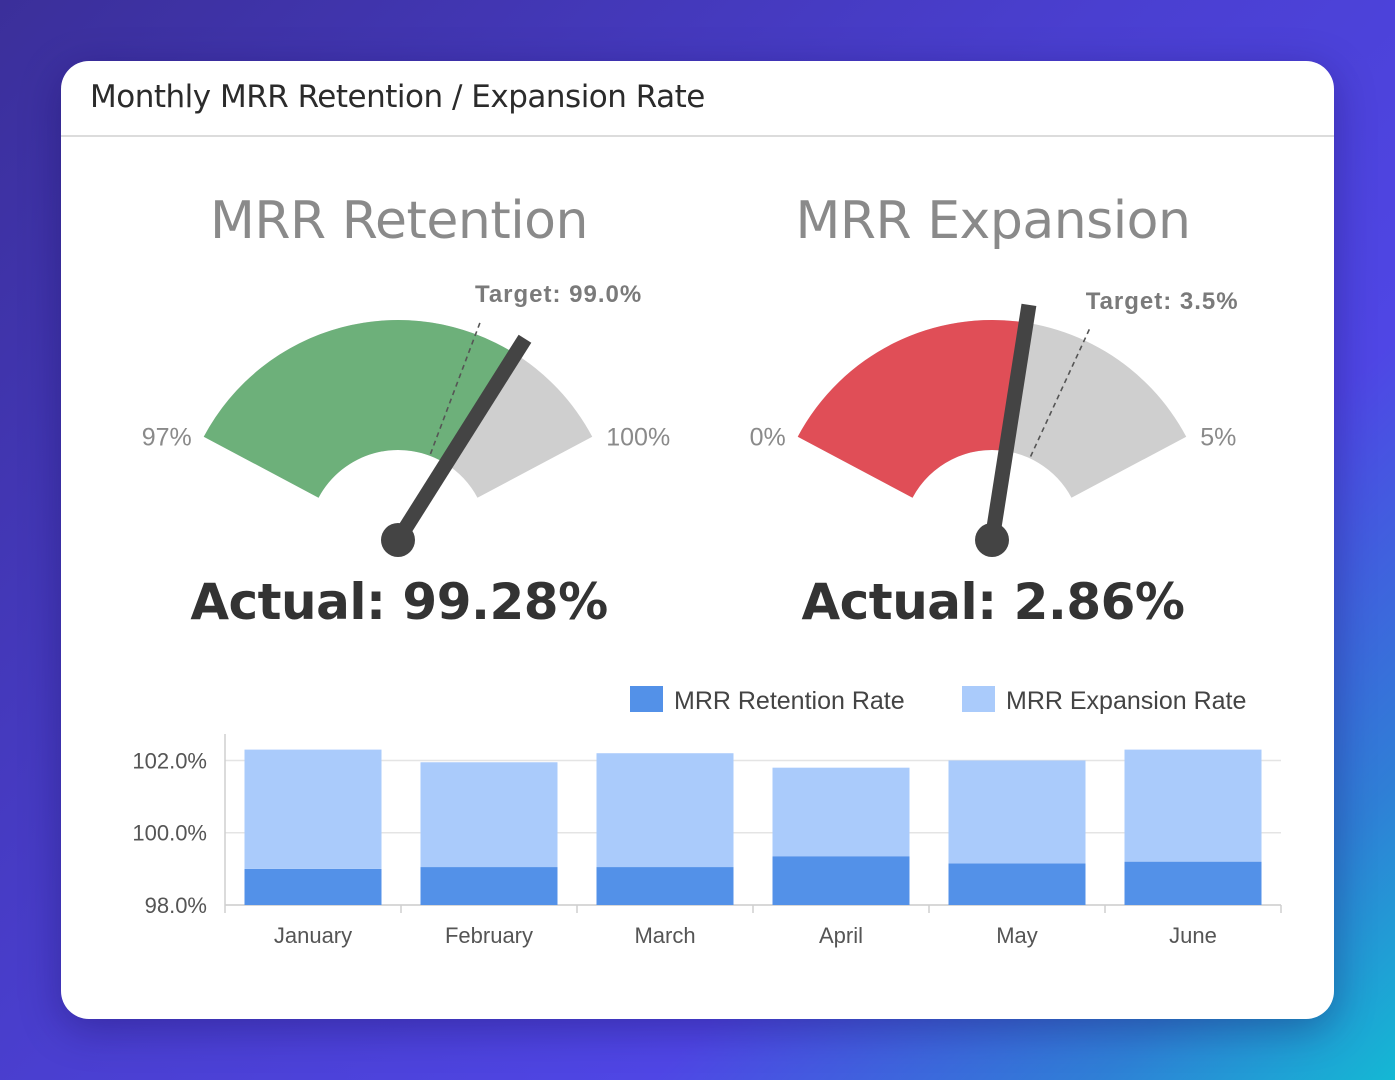 The height and width of the screenshot is (1080, 1395). Describe the element at coordinates (841, 935) in the screenshot. I see `x-tick-label: April` at that location.